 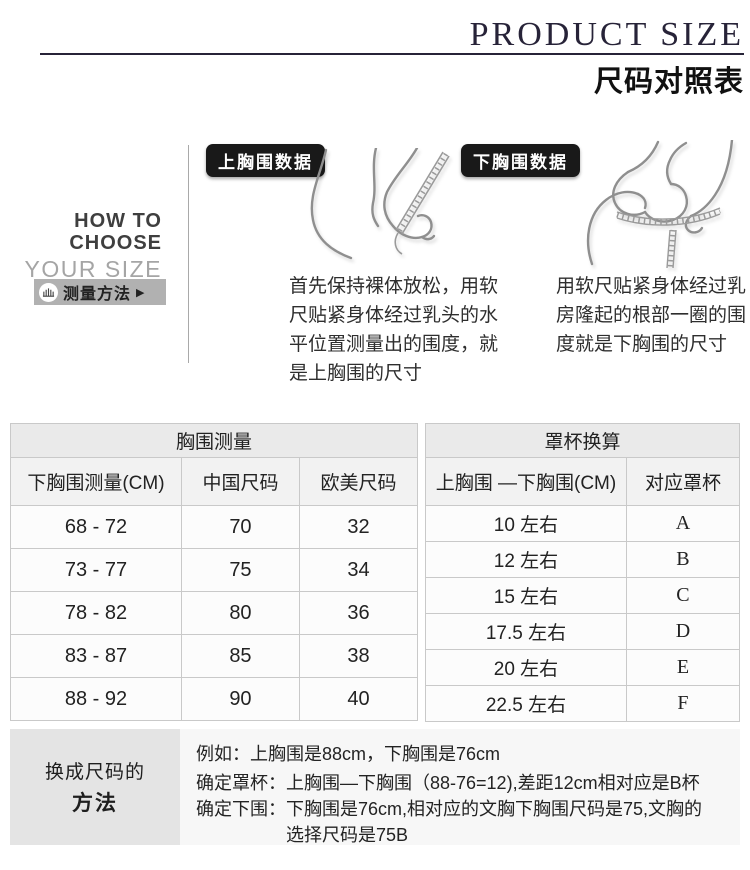 I want to click on upper-bust-badge: 上胸围数据, so click(x=265, y=160).